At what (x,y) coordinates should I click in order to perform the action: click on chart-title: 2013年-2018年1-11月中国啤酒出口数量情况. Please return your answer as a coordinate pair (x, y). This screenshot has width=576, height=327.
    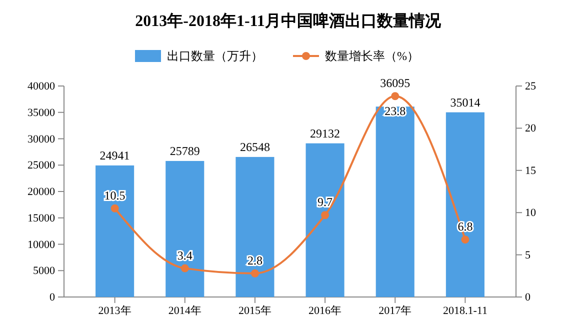
    Looking at the image, I should click on (288, 21).